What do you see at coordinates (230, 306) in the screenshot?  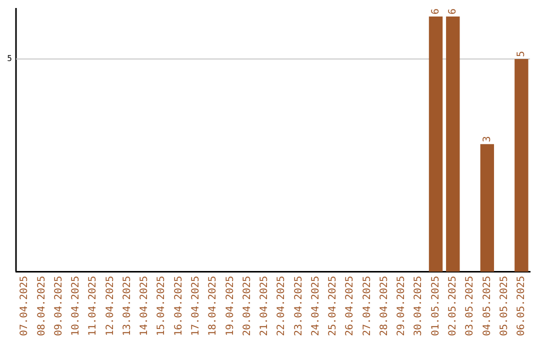 I see `x-tick-label: 19.04.2025` at bounding box center [230, 306].